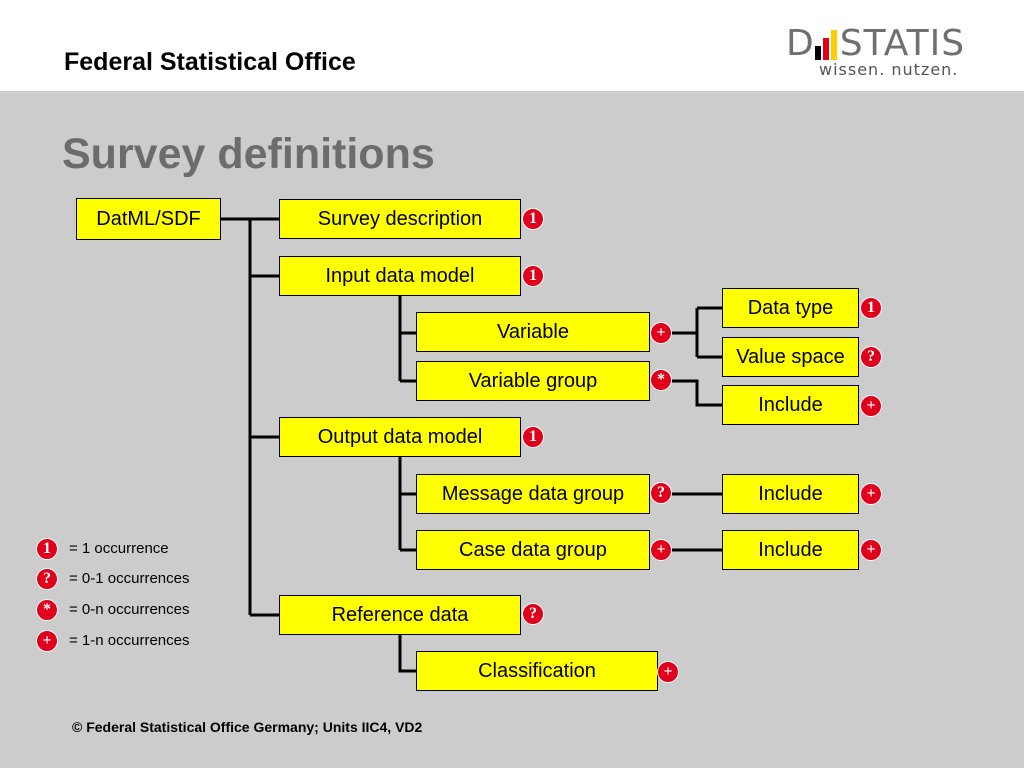  I want to click on node-reference-data: Reference data, so click(400, 615).